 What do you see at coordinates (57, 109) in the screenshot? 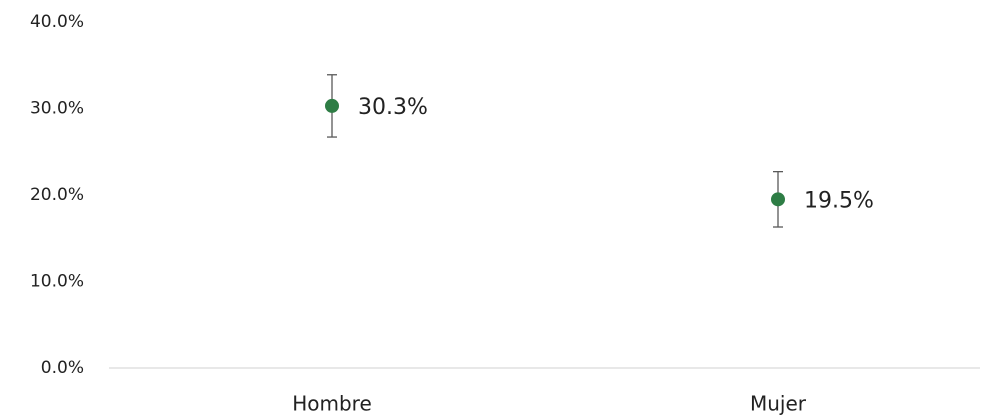
I see `y-tick-label: 30.0%` at bounding box center [57, 109].